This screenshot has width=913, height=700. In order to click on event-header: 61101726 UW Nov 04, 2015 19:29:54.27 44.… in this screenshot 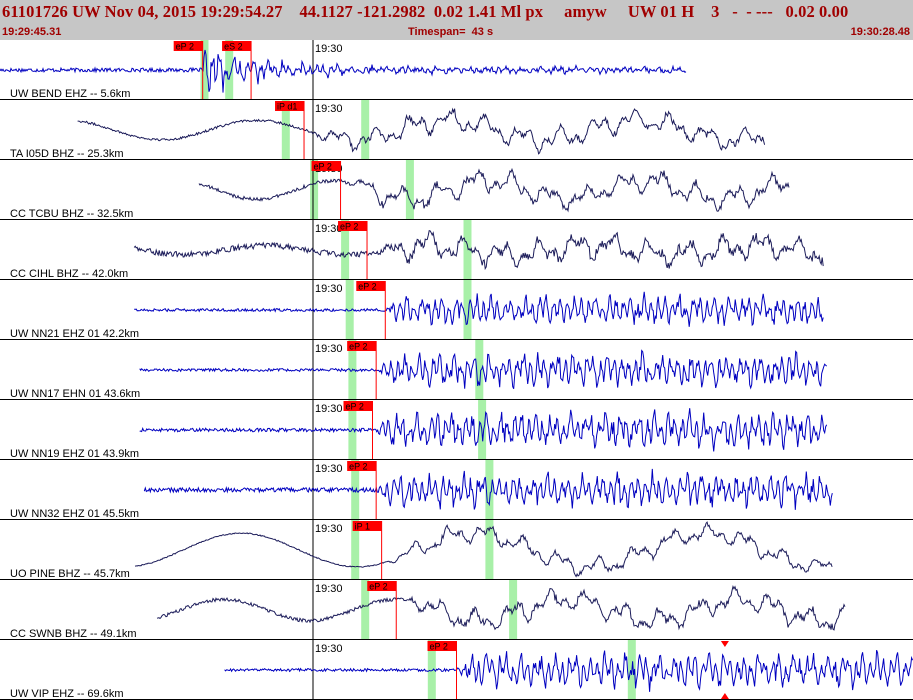, I will do `click(456, 20)`.